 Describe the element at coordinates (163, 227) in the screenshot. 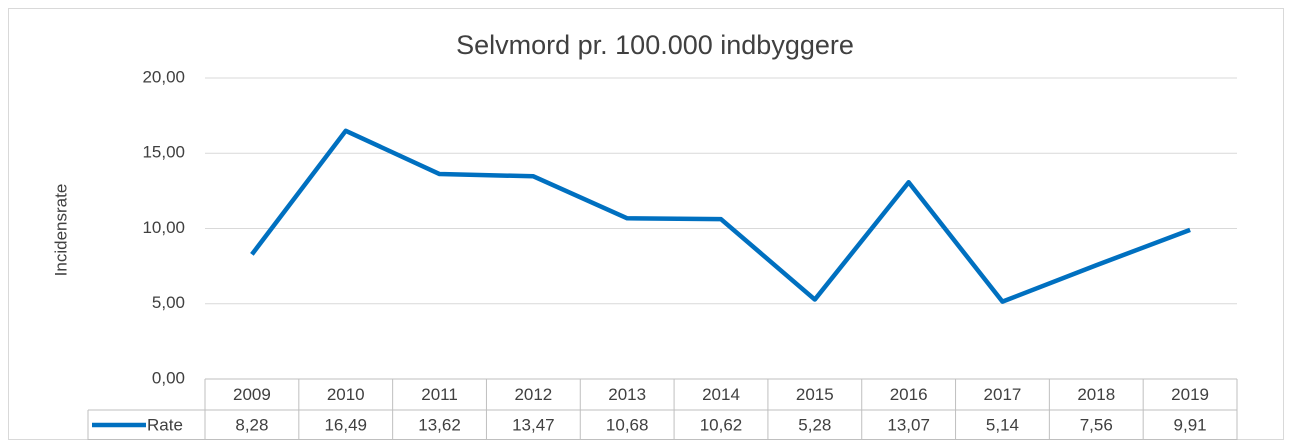

I see `y-tick-label: 10,00` at that location.